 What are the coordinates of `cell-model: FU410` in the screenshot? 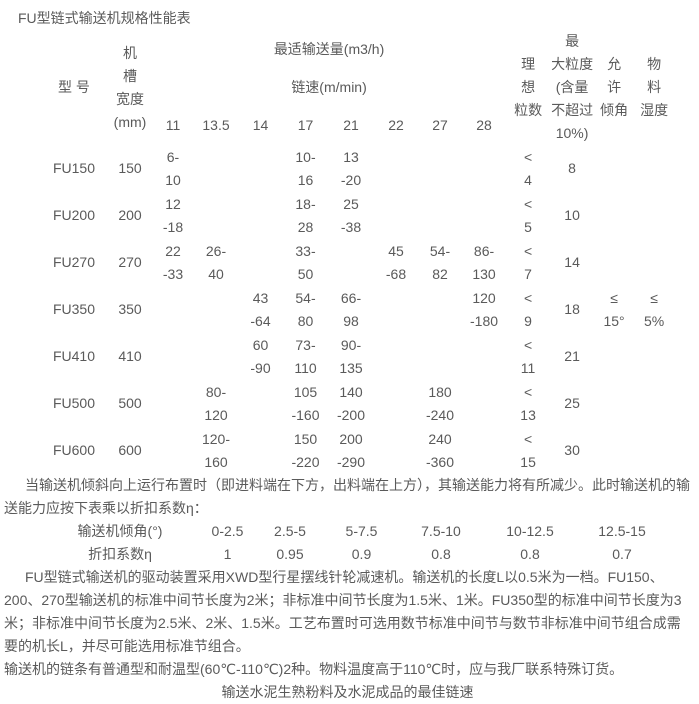 It's located at (74, 356).